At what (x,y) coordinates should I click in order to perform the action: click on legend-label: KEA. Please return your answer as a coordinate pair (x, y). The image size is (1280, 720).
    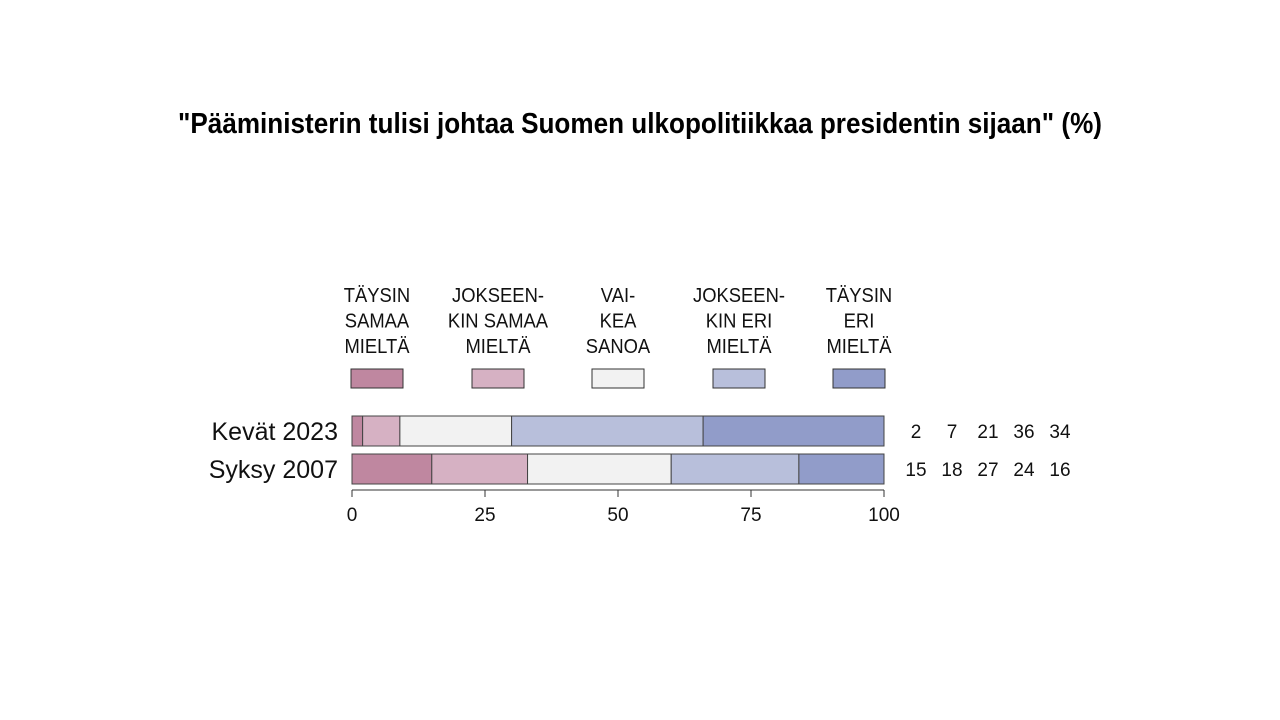
    Looking at the image, I should click on (618, 322).